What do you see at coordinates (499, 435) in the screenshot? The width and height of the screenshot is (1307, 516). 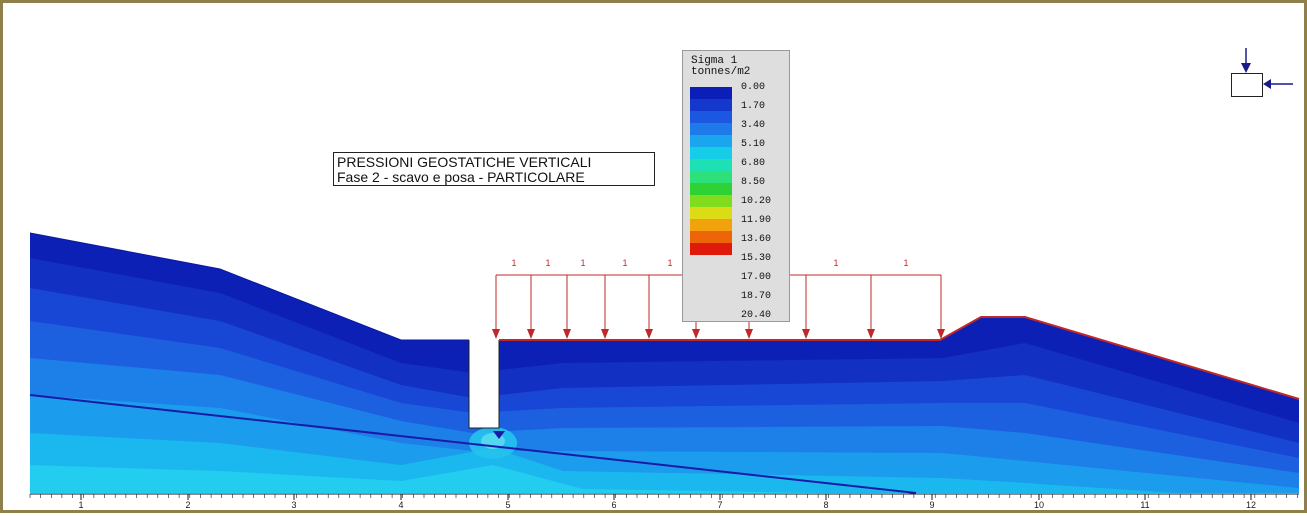 I see `water-table-marker-icon` at bounding box center [499, 435].